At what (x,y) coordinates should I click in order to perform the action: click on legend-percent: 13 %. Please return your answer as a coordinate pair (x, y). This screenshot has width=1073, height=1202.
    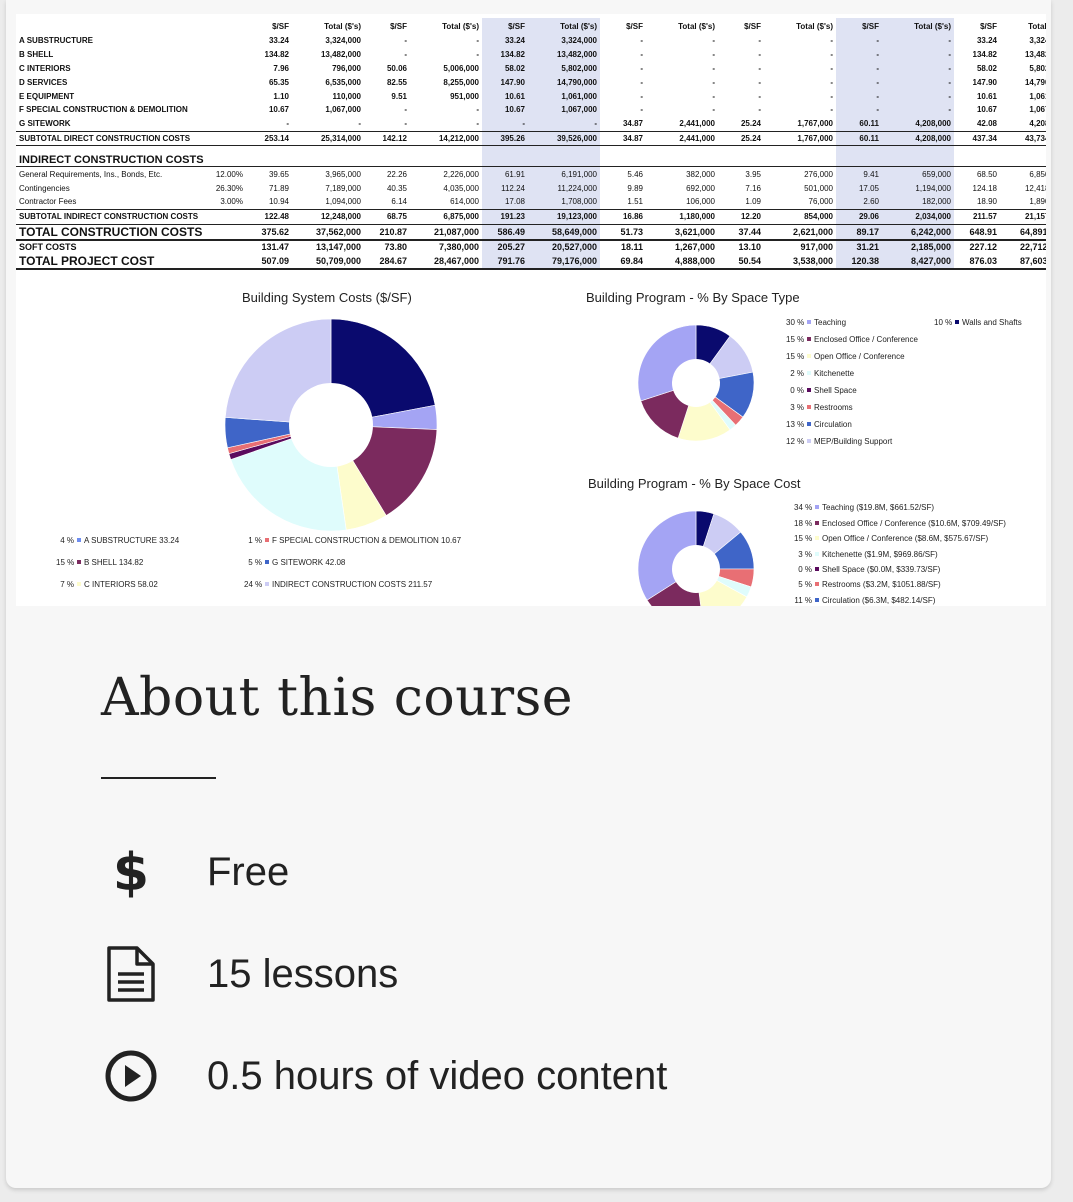
    Looking at the image, I should click on (795, 424).